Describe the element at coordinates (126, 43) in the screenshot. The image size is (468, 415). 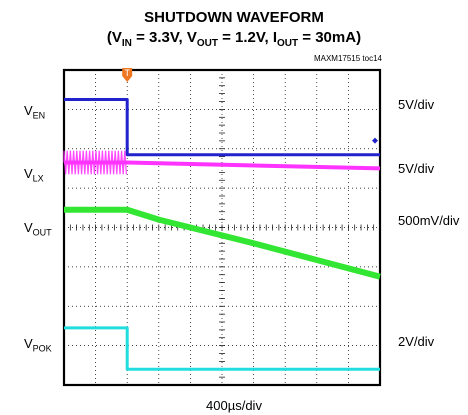
I see `subtitle-part: IN` at that location.